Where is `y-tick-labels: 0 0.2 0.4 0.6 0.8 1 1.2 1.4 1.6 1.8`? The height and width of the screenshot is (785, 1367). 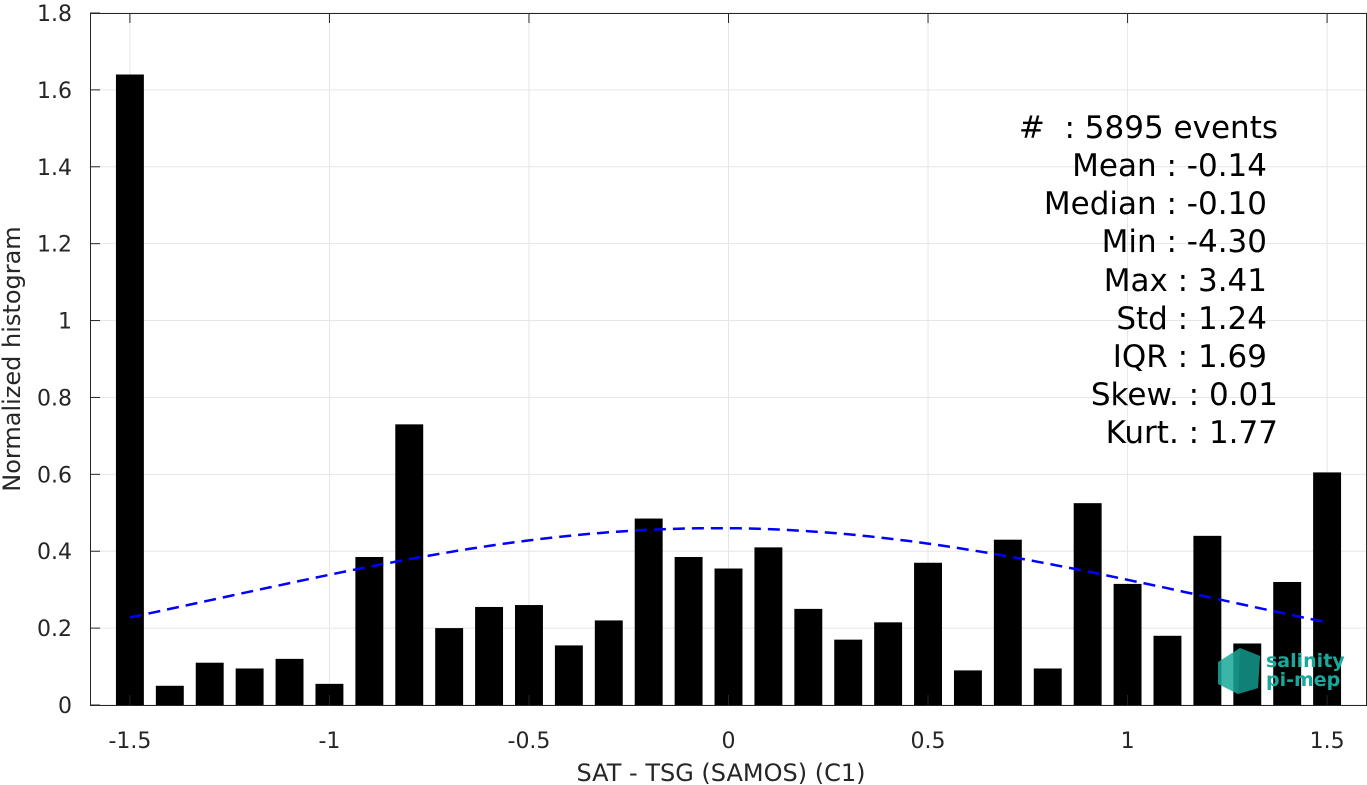
y-tick-labels: 0 0.2 0.4 0.6 0.8 1 1.2 1.4 1.6 1.8 is located at coordinates (54, 360).